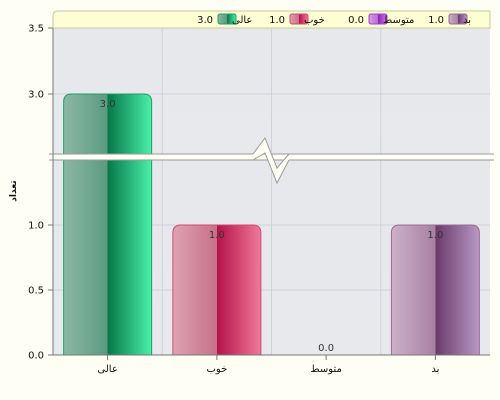 The image size is (500, 400). Describe the element at coordinates (326, 348) in the screenshot. I see `value-label: 0.0` at that location.